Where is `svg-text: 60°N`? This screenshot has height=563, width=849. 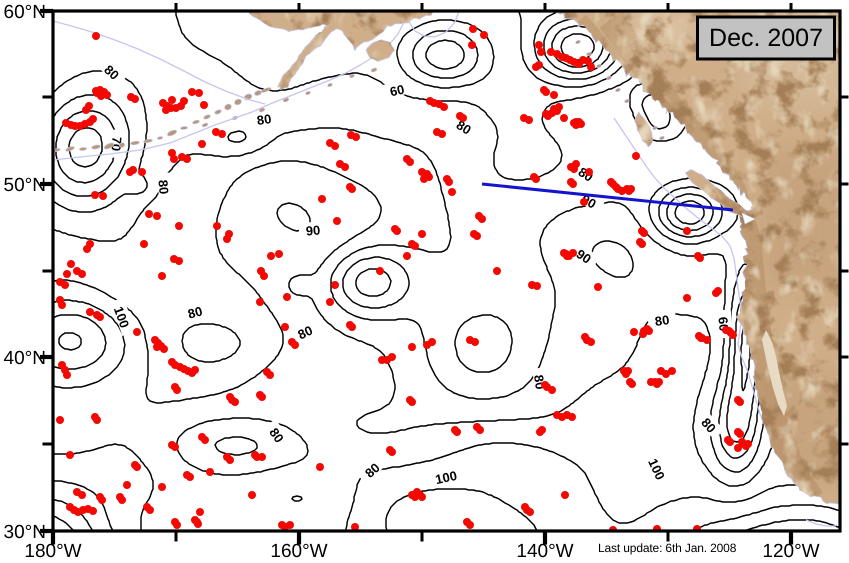
svg-text: 60°N is located at coordinates (25, 12).